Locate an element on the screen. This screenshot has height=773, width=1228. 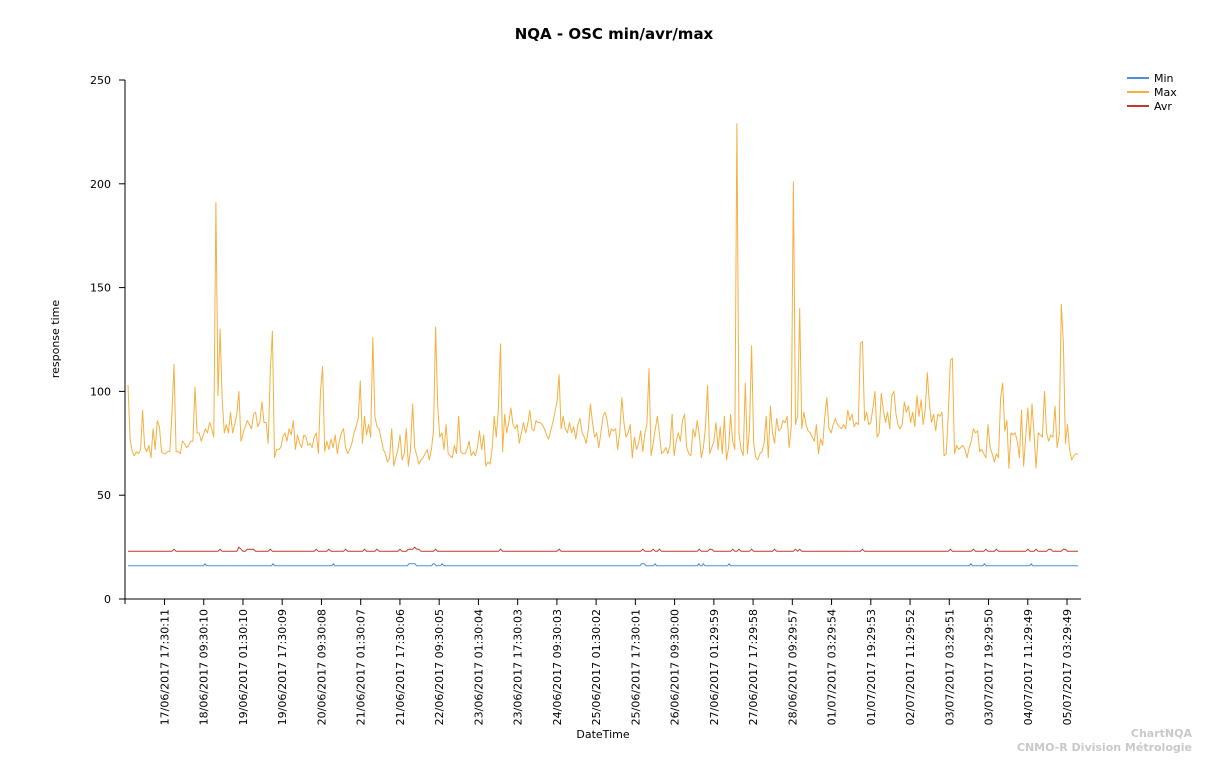
y-tick-label: 200 is located at coordinates (100, 184).